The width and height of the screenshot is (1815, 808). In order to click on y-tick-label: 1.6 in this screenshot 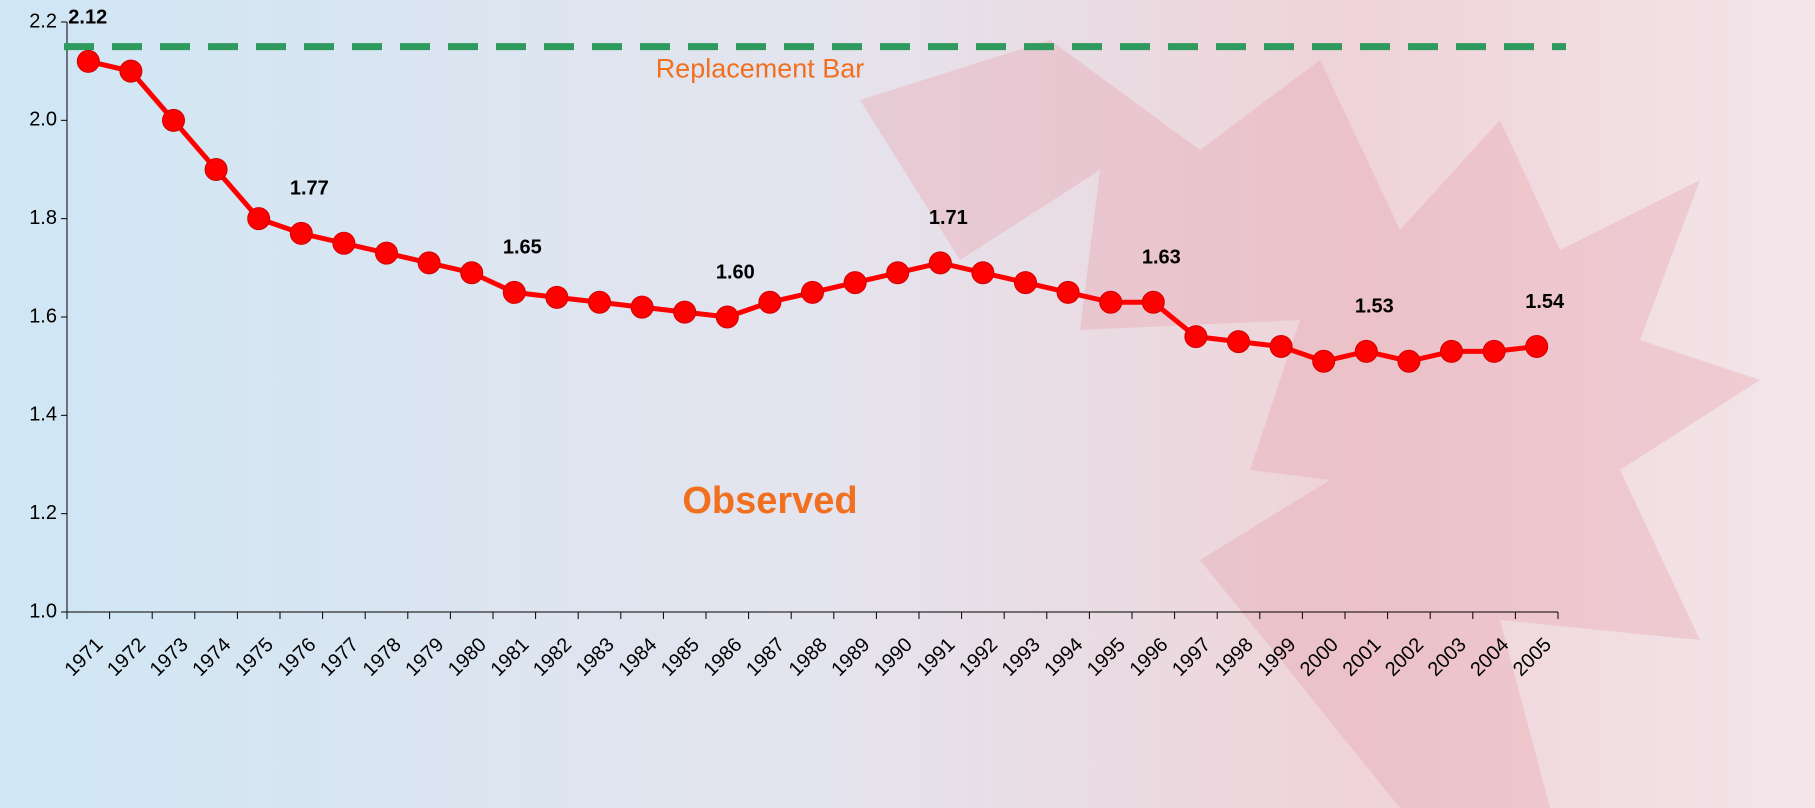, I will do `click(43, 316)`.